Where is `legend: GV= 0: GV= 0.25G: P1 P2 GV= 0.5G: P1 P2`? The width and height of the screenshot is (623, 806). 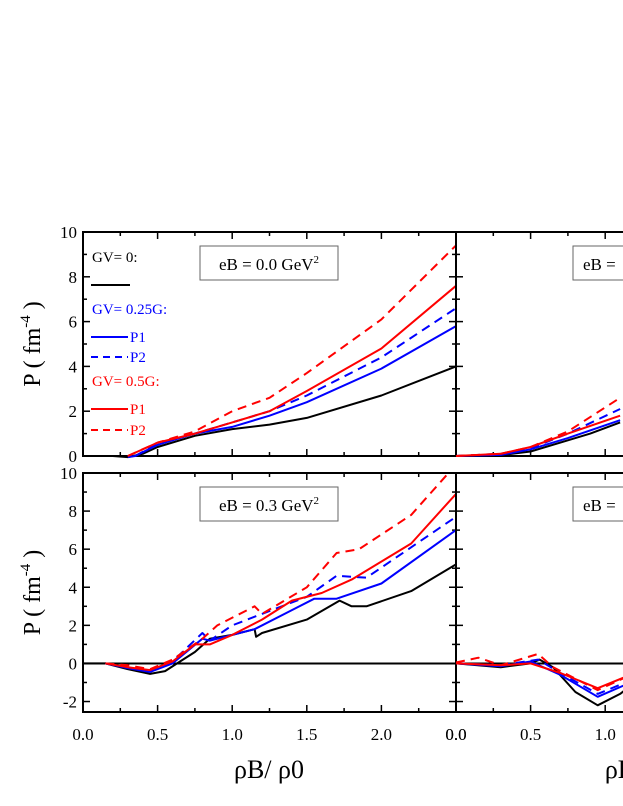 legend: GV= 0: GV= 0.25G: P1 P2 GV= 0.5G: P1 P2 is located at coordinates (129, 344).